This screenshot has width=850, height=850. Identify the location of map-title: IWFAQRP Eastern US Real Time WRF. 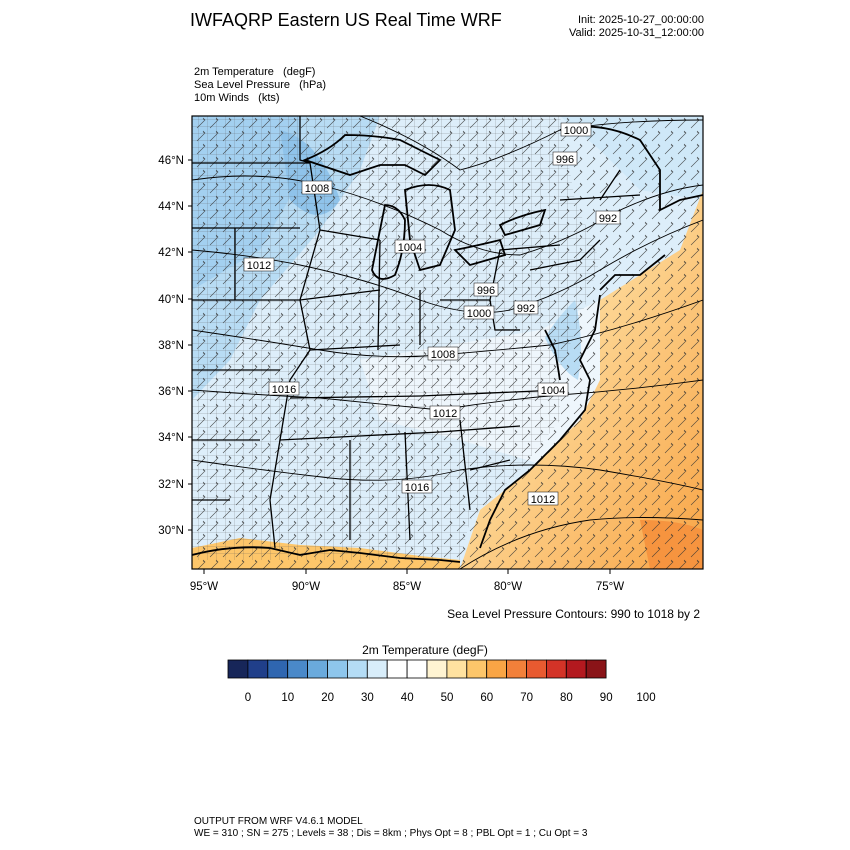
(346, 20).